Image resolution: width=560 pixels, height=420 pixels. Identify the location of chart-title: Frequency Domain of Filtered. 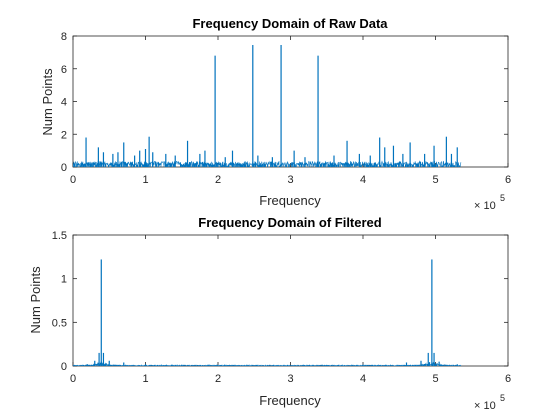
(290, 222).